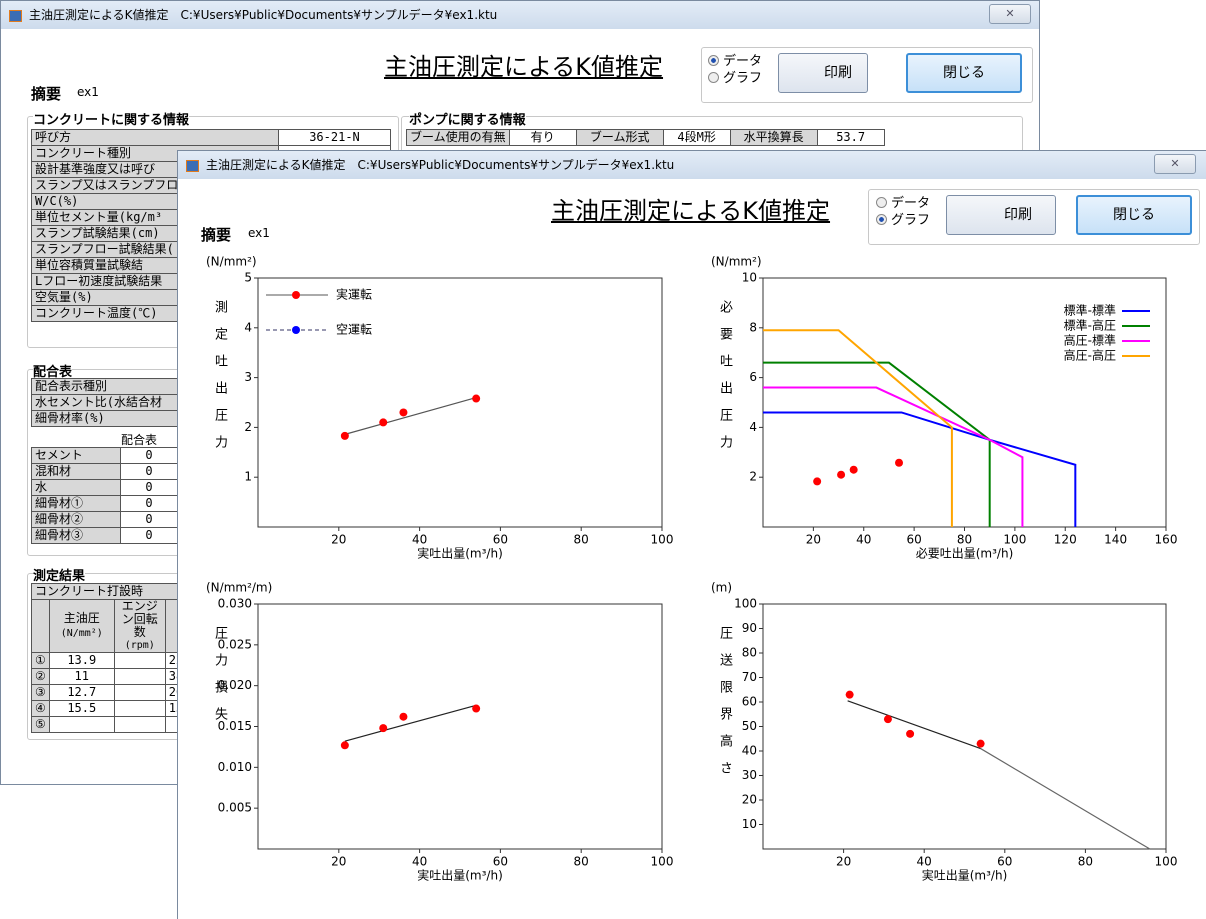 The width and height of the screenshot is (1206, 919). I want to click on col-title: 主油圧, so click(81, 618).